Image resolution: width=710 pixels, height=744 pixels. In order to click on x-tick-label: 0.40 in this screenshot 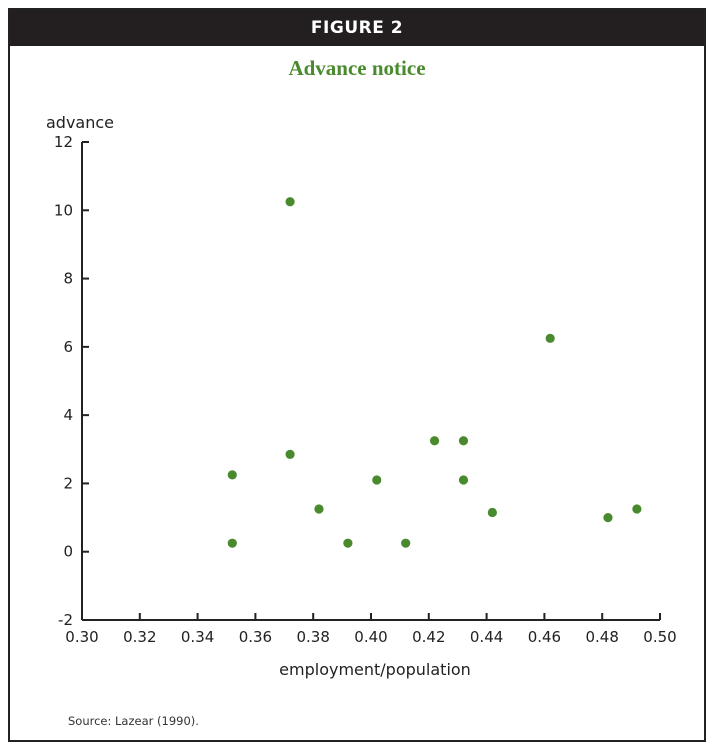, I will do `click(370, 637)`.